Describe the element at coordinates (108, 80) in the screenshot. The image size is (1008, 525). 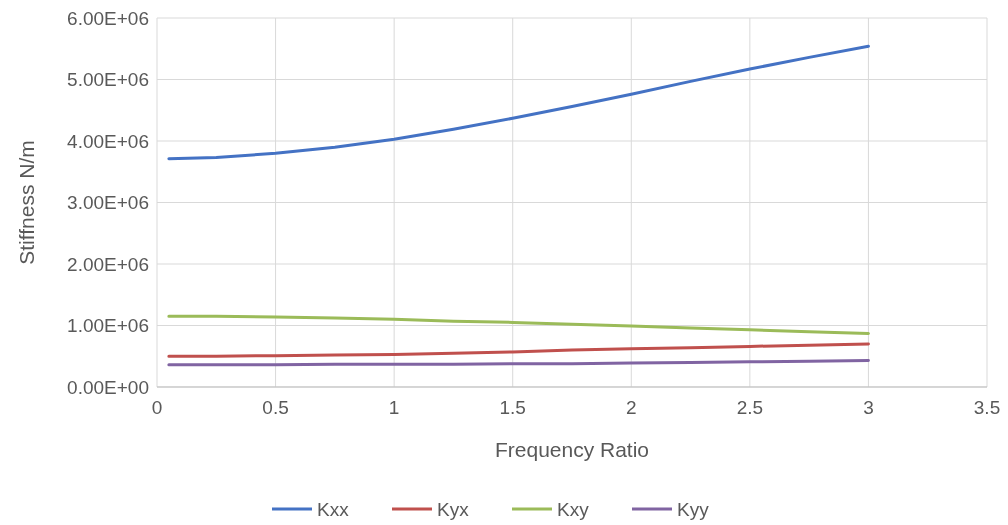
I see `y-tick-label: 5.00E+06` at that location.